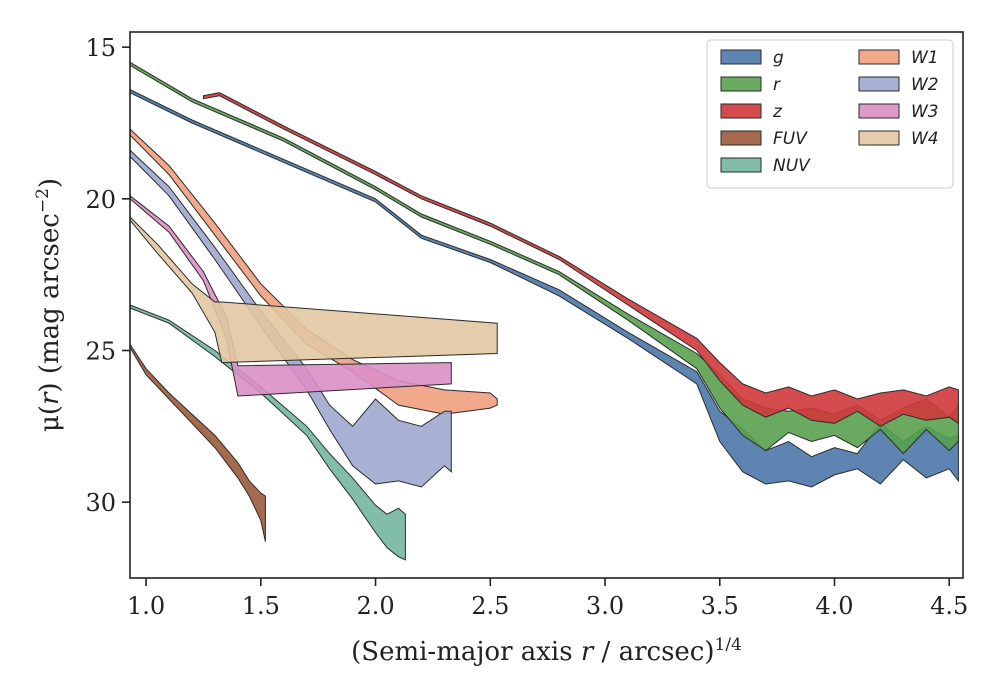 The width and height of the screenshot is (1000, 700). What do you see at coordinates (925, 112) in the screenshot?
I see `legend-label-w3: W3` at bounding box center [925, 112].